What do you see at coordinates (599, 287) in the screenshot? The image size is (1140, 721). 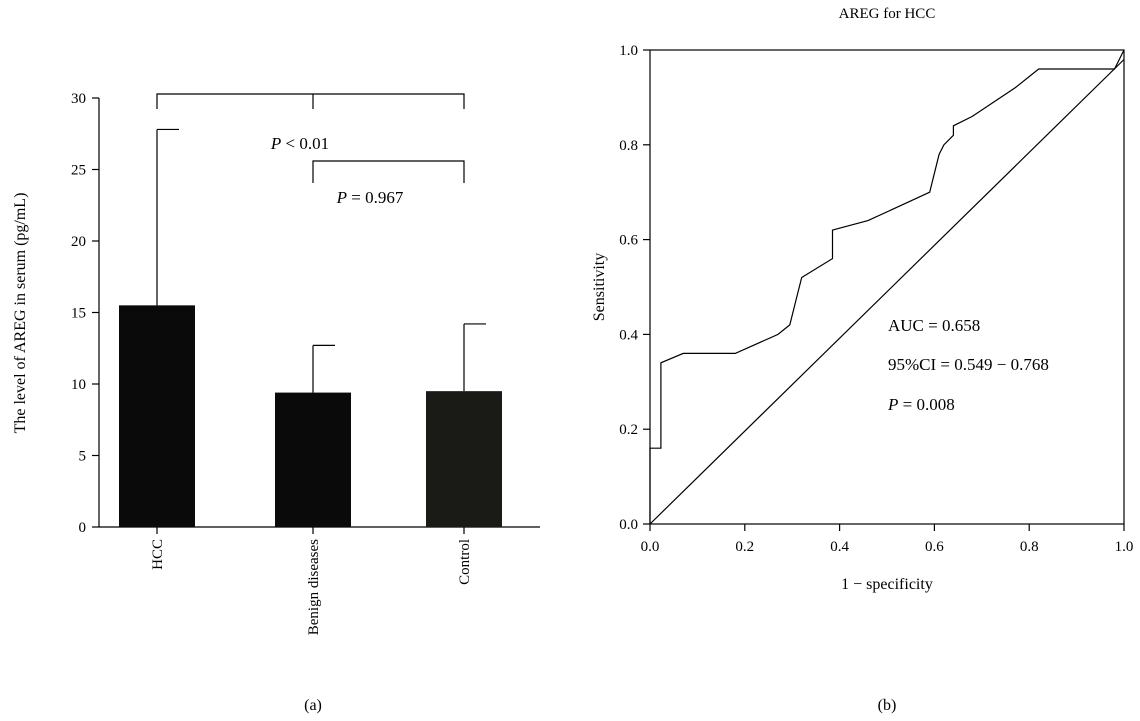 I see `panel-b-ylabel: Sensitivity` at bounding box center [599, 287].